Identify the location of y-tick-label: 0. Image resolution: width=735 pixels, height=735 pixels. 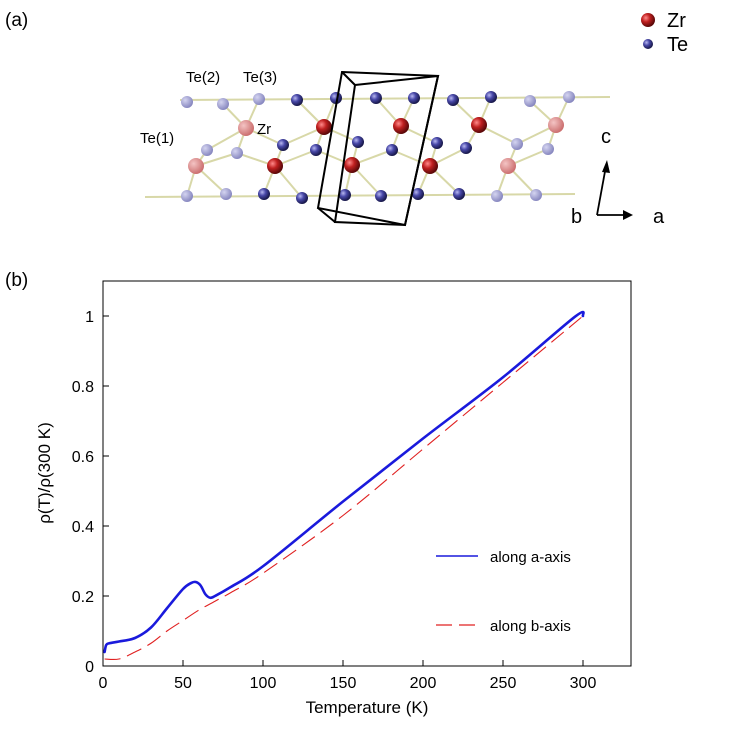
(89, 667).